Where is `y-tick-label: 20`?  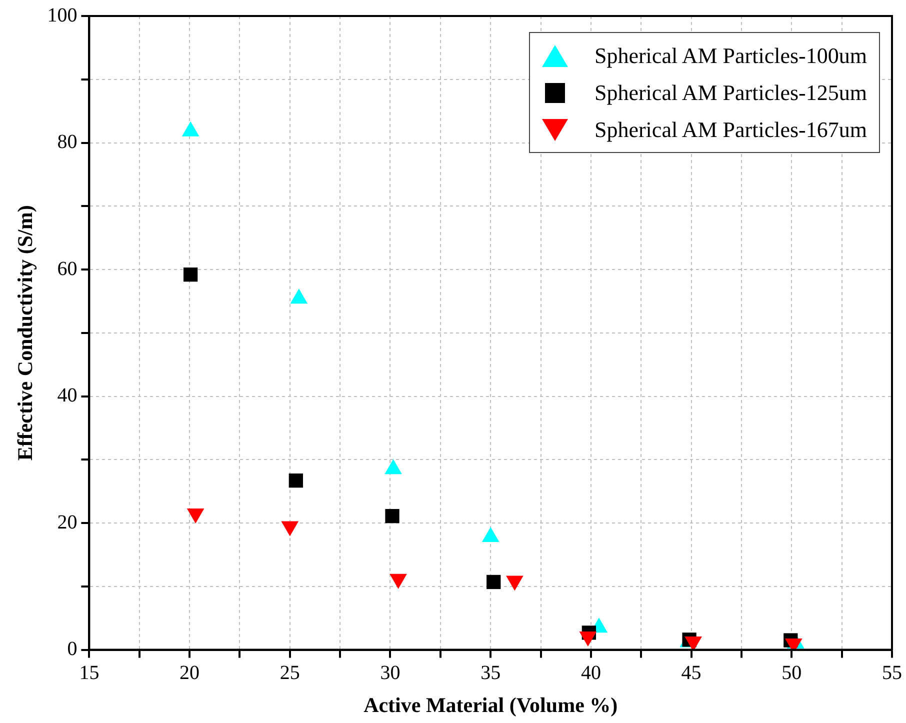
y-tick-label: 20 is located at coordinates (67, 522).